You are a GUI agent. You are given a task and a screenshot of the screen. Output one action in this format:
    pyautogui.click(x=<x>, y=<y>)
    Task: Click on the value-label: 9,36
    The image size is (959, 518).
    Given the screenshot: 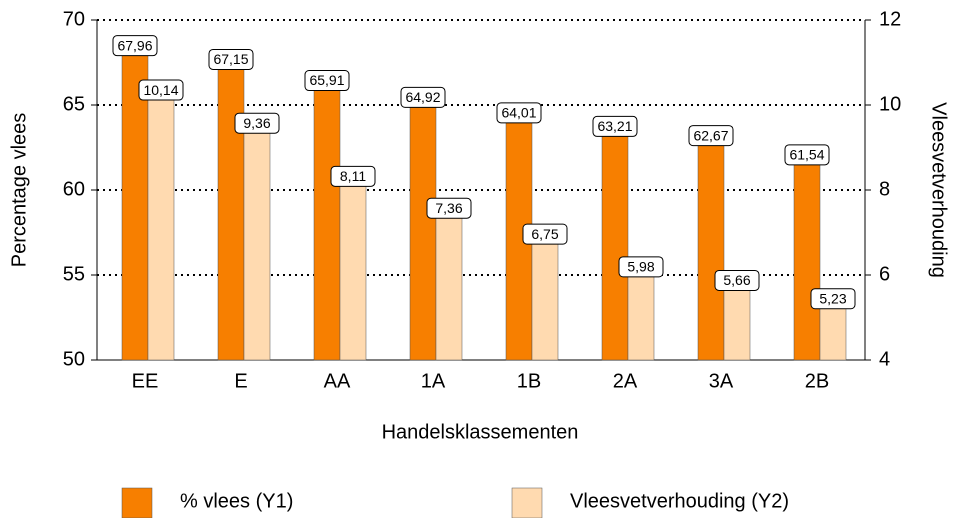 What is the action you would take?
    pyautogui.click(x=256, y=123)
    